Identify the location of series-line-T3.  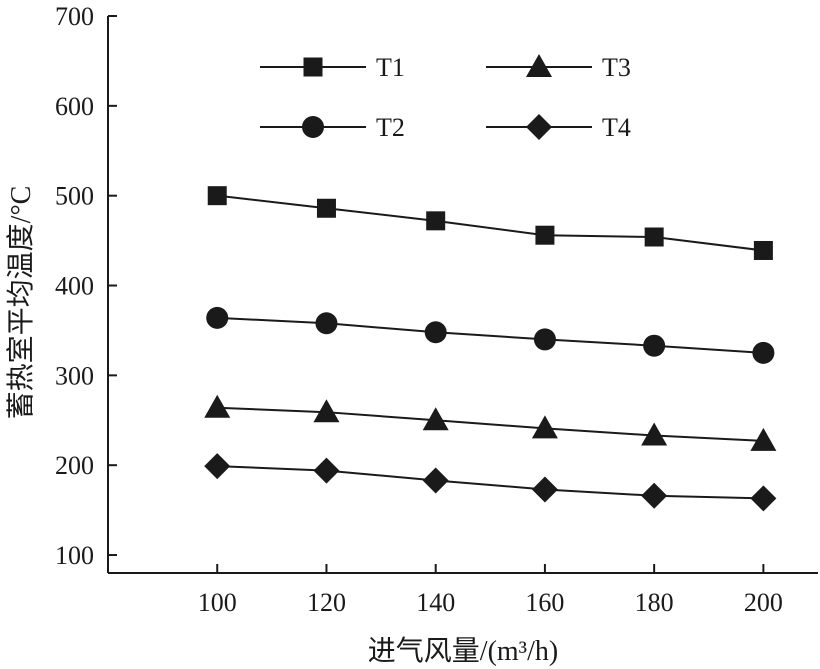
(490, 424).